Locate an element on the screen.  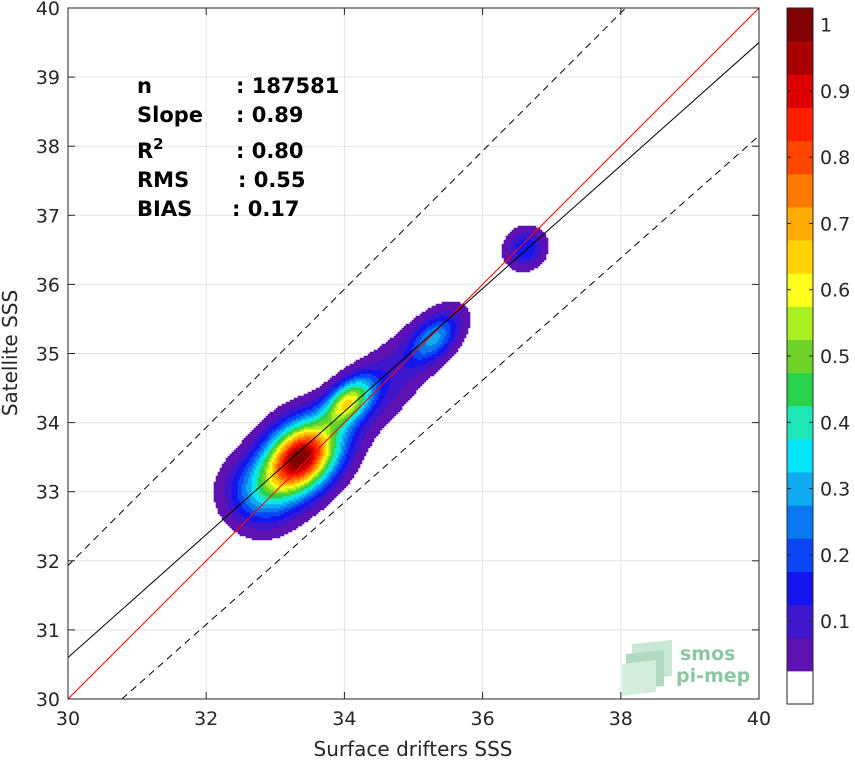
y-tick-label: 40 is located at coordinates (48, 10).